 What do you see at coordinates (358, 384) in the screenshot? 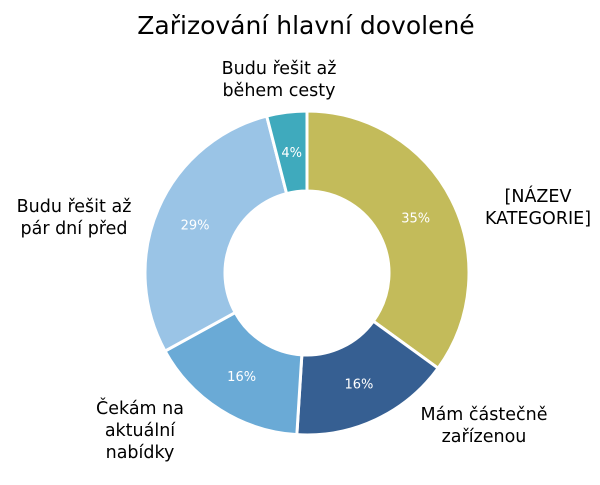
I see `value-label-2: 16%` at bounding box center [358, 384].